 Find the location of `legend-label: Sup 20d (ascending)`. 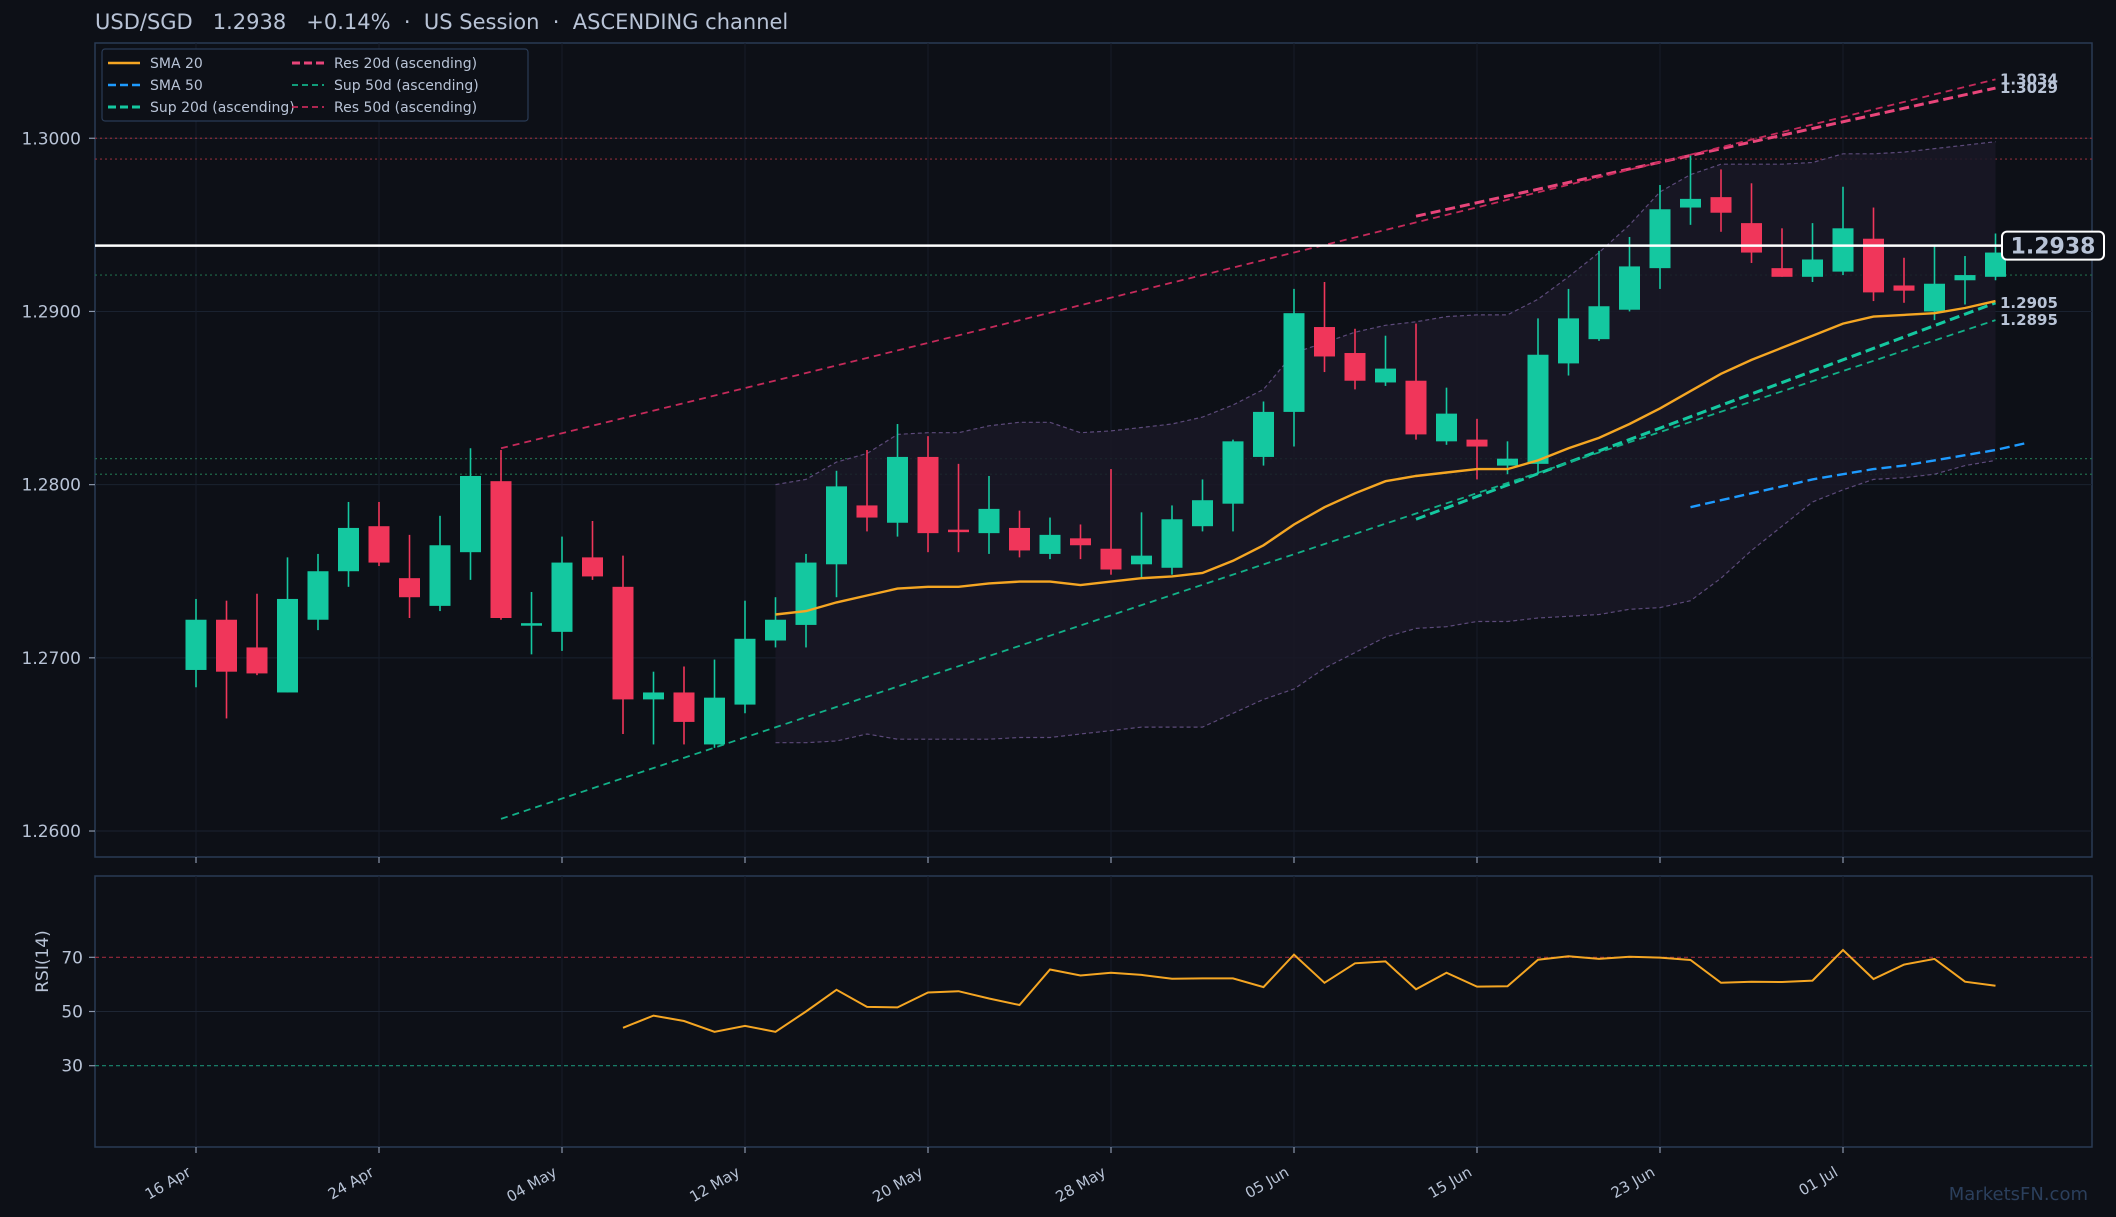

legend-label: Sup 20d (ascending) is located at coordinates (222, 108).